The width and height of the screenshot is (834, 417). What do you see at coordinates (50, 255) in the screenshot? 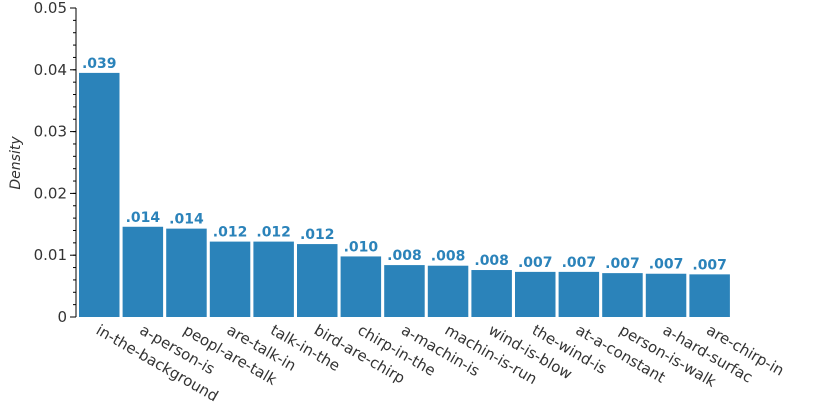
I see `y-tick-label: 0.01` at bounding box center [50, 255].